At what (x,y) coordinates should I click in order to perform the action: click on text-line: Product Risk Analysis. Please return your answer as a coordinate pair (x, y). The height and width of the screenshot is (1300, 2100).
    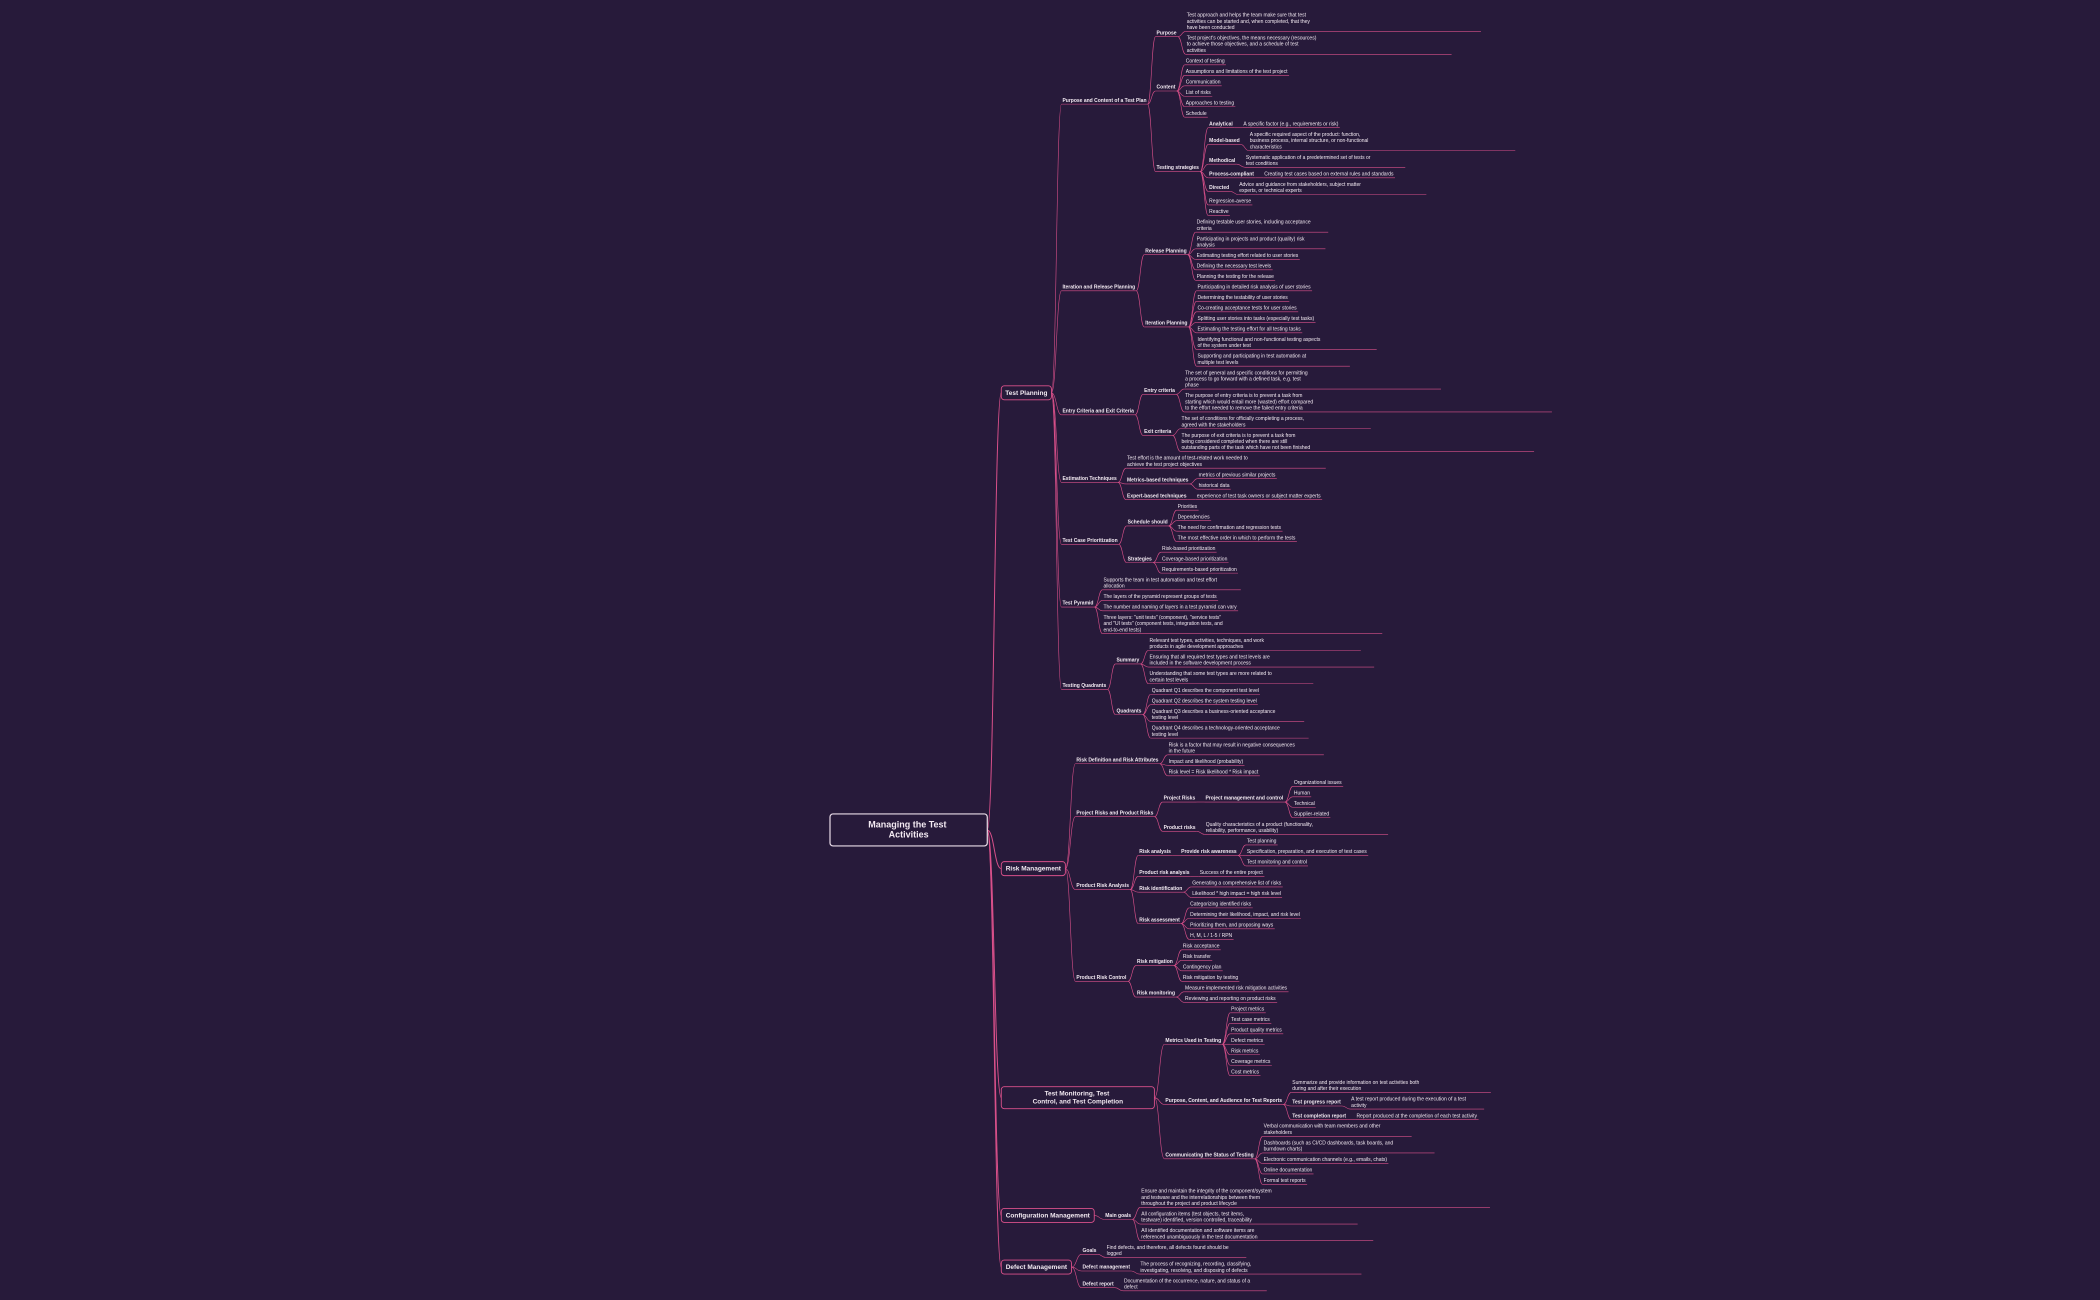
    Looking at the image, I should click on (1102, 886).